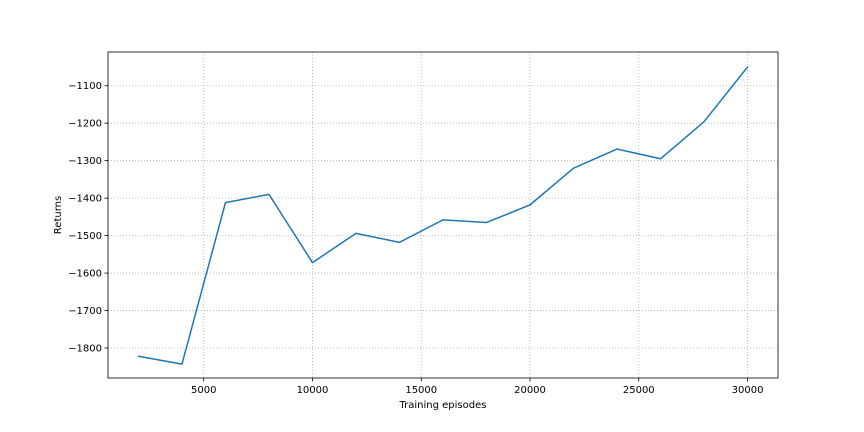 The image size is (864, 432). Describe the element at coordinates (58, 215) in the screenshot. I see `y-axis-label: Returns` at that location.